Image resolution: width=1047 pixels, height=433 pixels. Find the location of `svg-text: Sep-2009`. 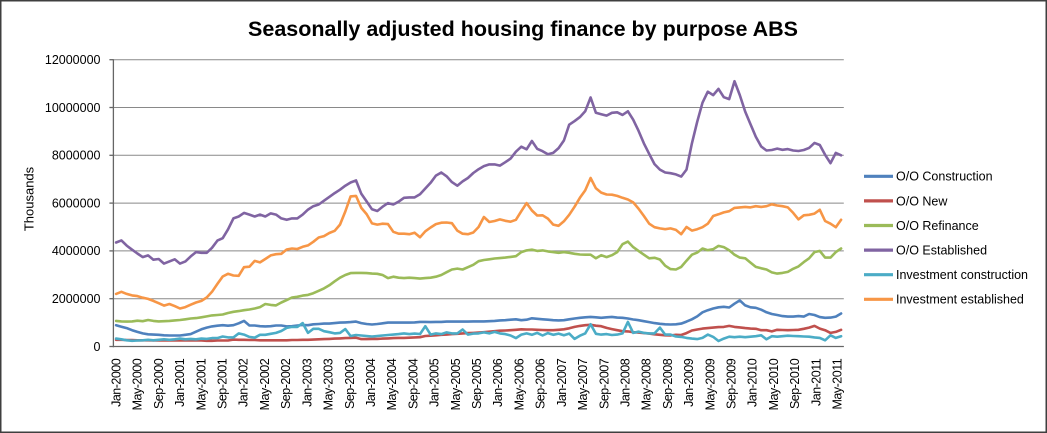

svg-text: Sep-2009 is located at coordinates (732, 383).